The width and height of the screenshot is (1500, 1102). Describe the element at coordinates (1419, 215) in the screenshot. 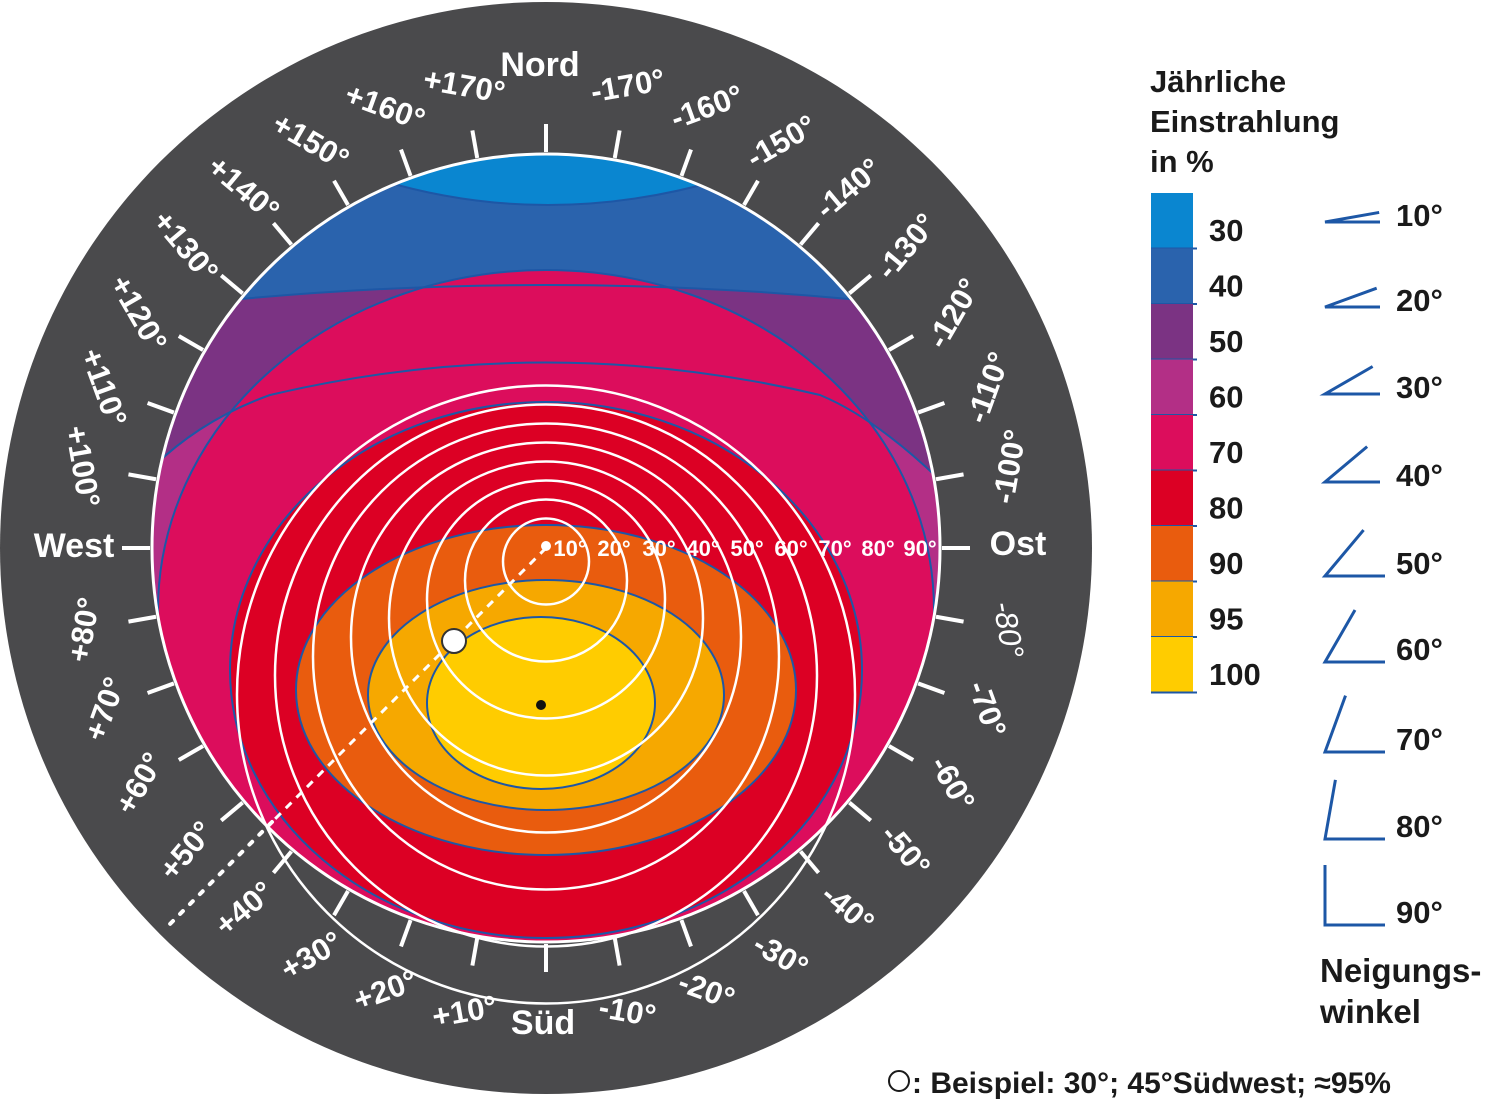

I see `tilt-legend-label: 10°` at that location.